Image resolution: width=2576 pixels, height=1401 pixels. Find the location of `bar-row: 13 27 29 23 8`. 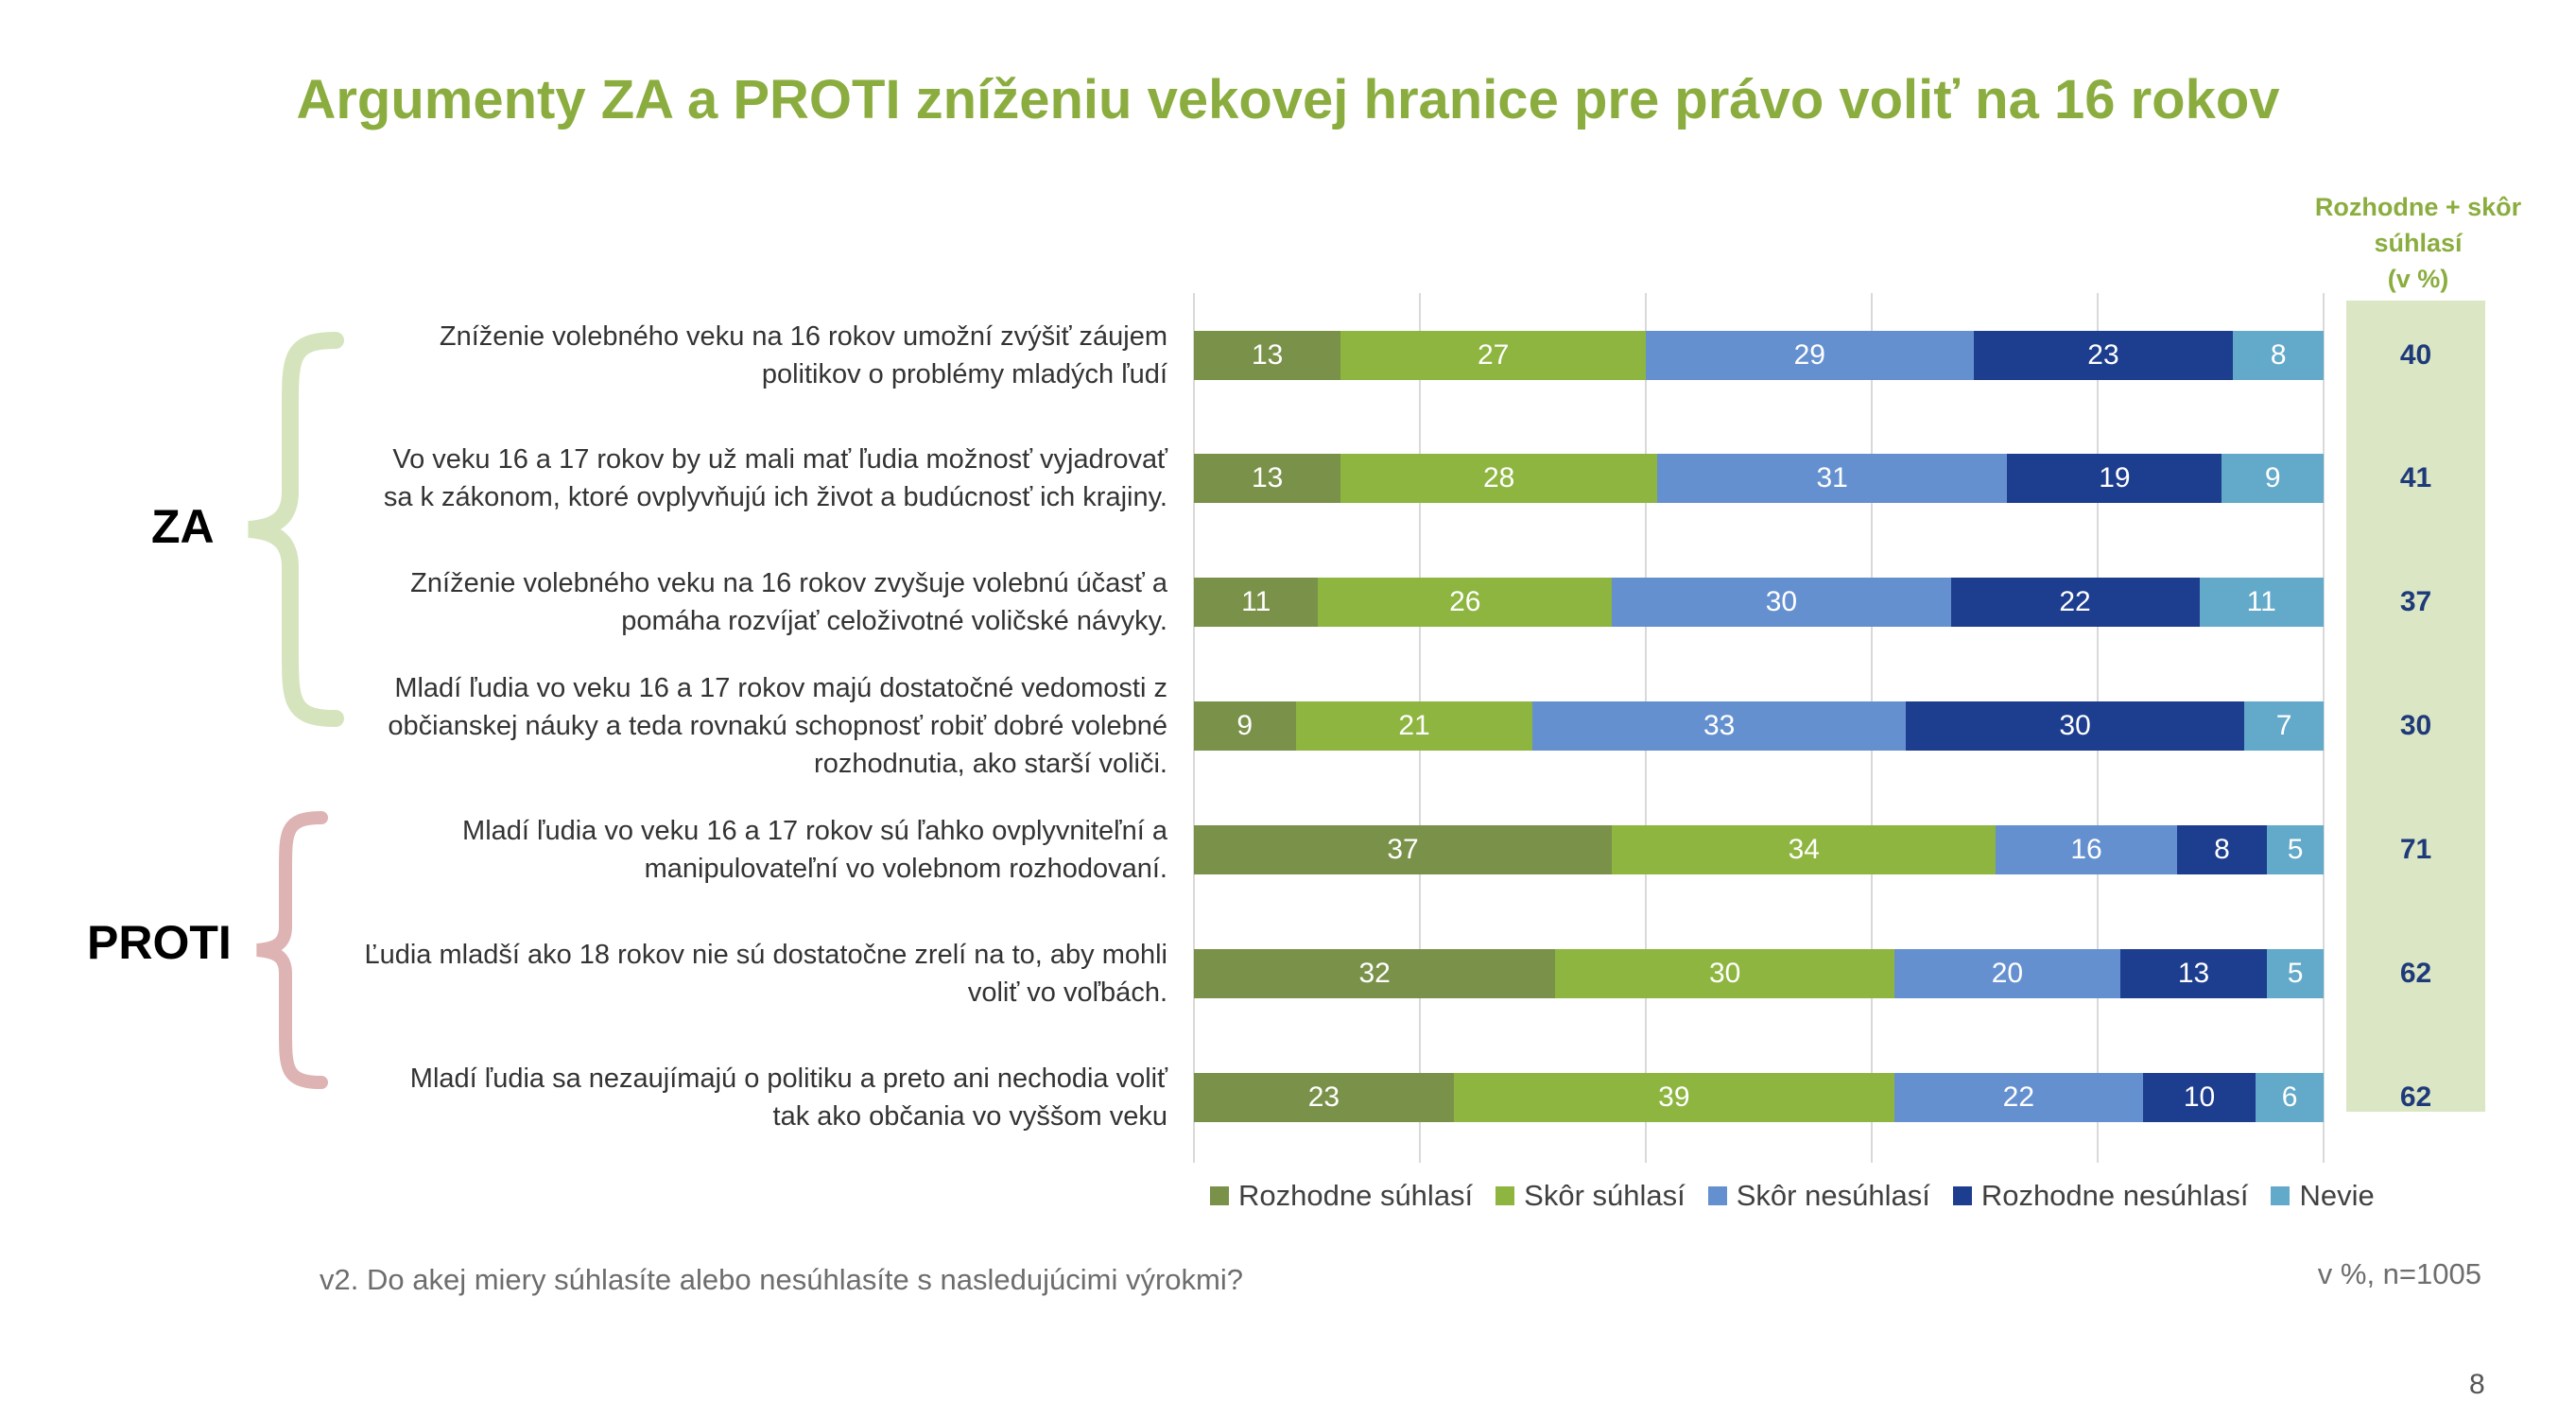

bar-row: 13 27 29 23 8 is located at coordinates (1759, 355).